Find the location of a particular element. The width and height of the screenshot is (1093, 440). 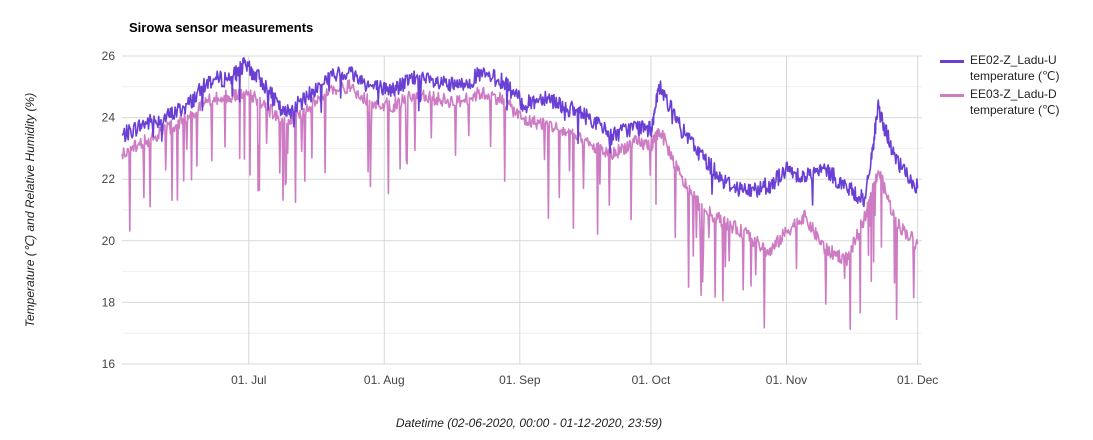

legend-label-ee03: EE03-Z_Ladu-D temperature (℃) is located at coordinates (1015, 102).